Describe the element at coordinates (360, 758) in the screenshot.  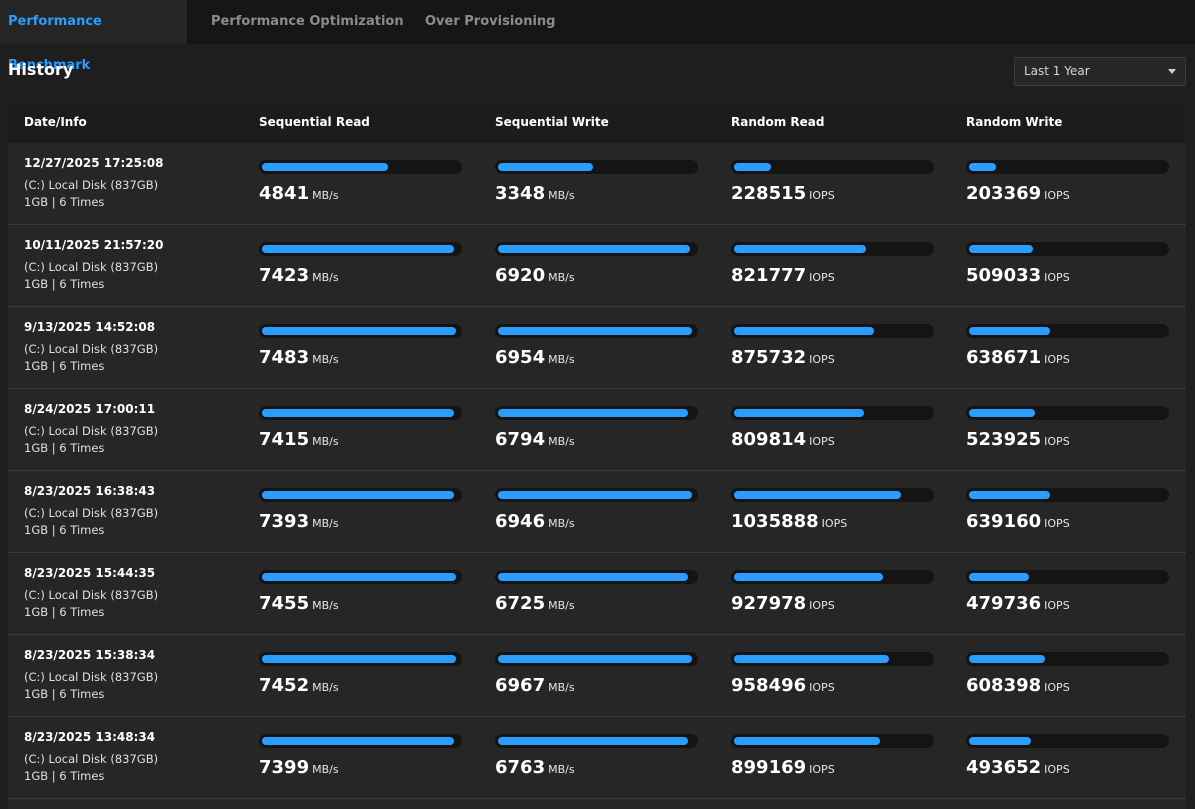
I see `sequential-read-cell: 7399 MB/s` at that location.